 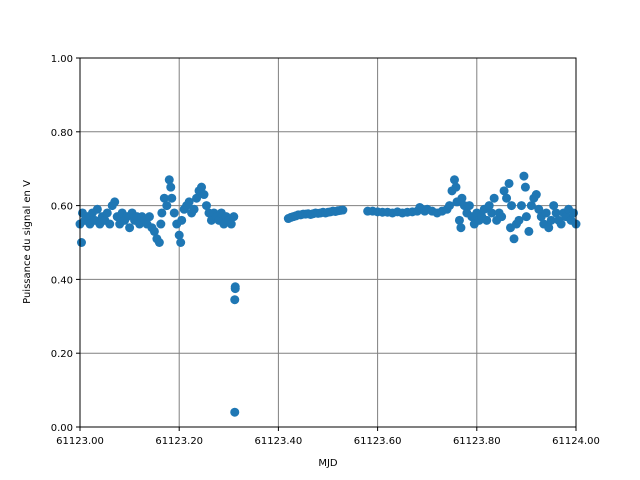 I want to click on x-tick-label: 61123.20, so click(x=179, y=441).